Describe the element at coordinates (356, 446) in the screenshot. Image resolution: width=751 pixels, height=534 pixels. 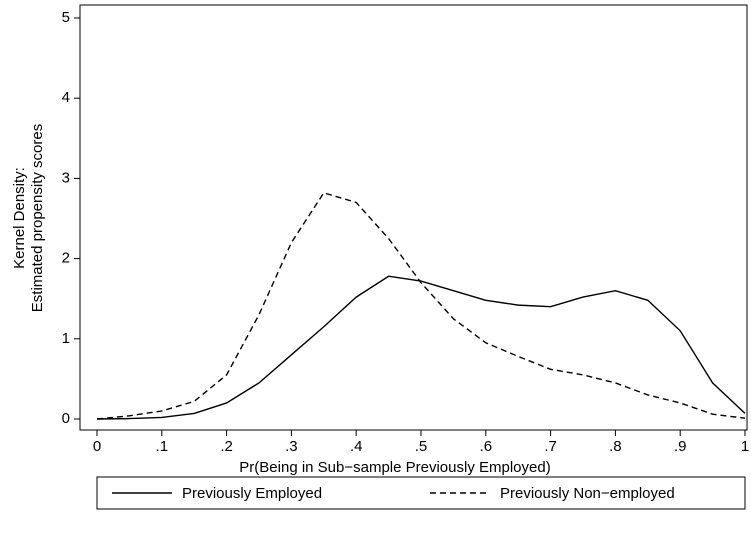
I see `x-tick-label: .4` at that location.